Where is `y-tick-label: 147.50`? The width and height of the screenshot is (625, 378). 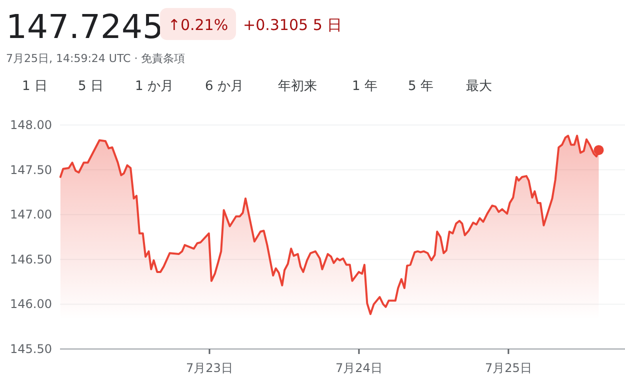 y-tick-label: 147.50 is located at coordinates (31, 169).